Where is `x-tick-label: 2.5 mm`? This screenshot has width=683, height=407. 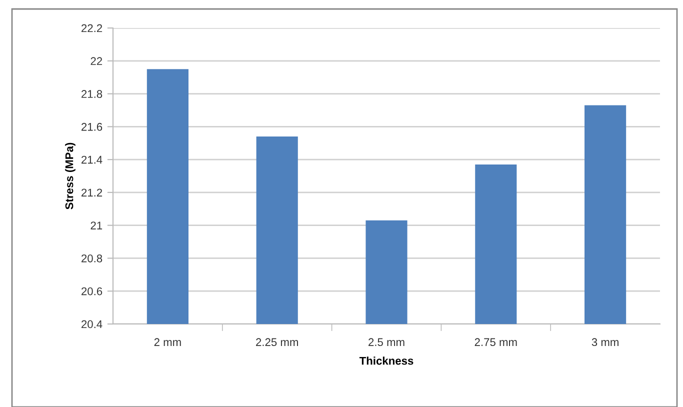
x-tick-label: 2.5 mm is located at coordinates (386, 342).